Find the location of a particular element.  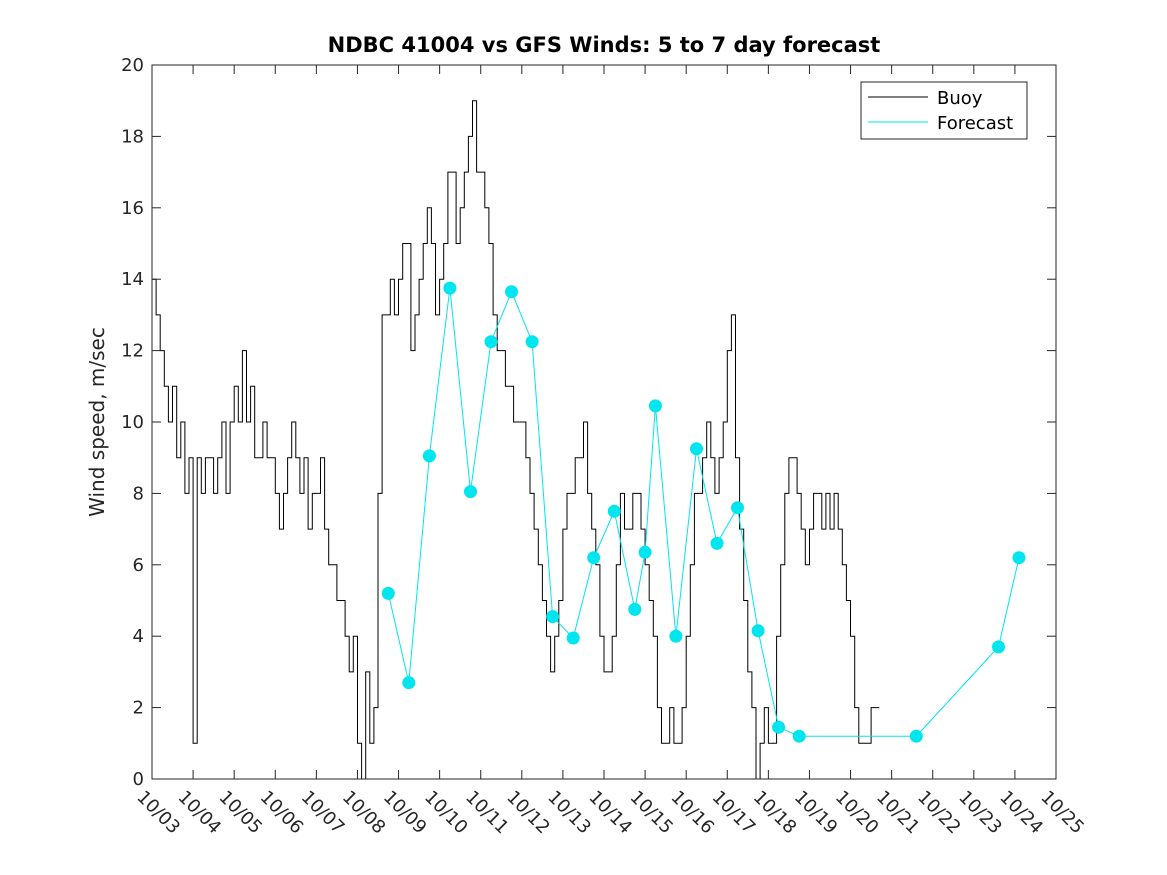

y-tick-label: 20 is located at coordinates (132, 65).